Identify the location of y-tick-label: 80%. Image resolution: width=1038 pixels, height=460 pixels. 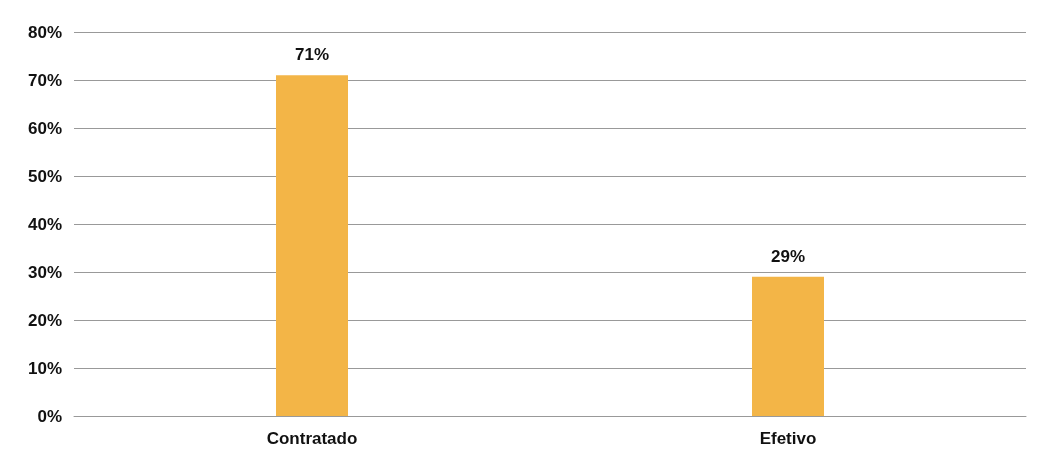
(44, 32).